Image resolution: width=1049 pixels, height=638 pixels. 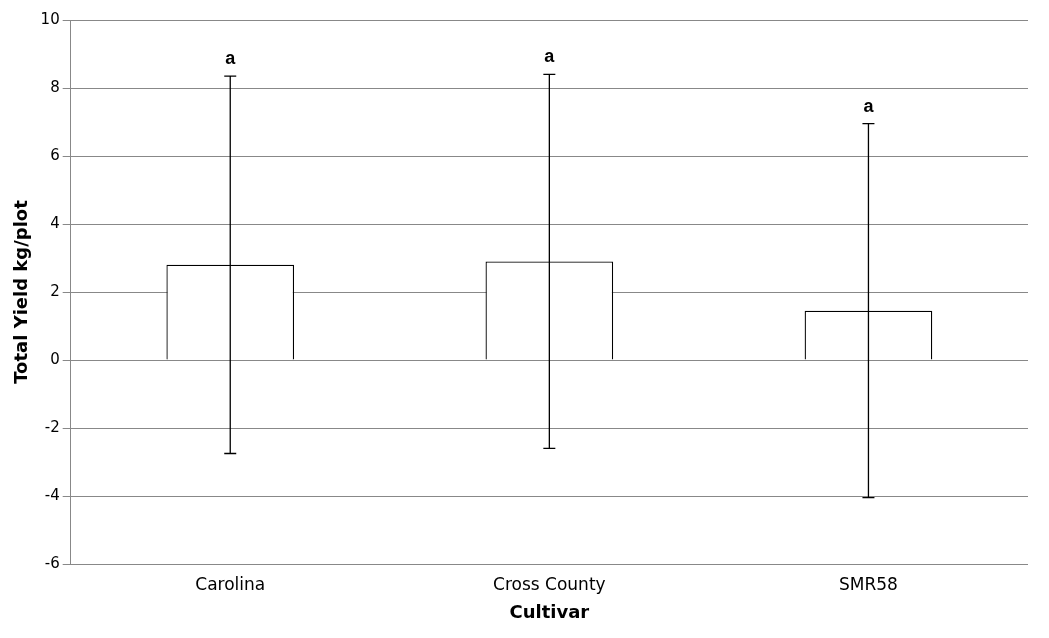 I want to click on y-tick-label: 0, so click(x=55, y=358).